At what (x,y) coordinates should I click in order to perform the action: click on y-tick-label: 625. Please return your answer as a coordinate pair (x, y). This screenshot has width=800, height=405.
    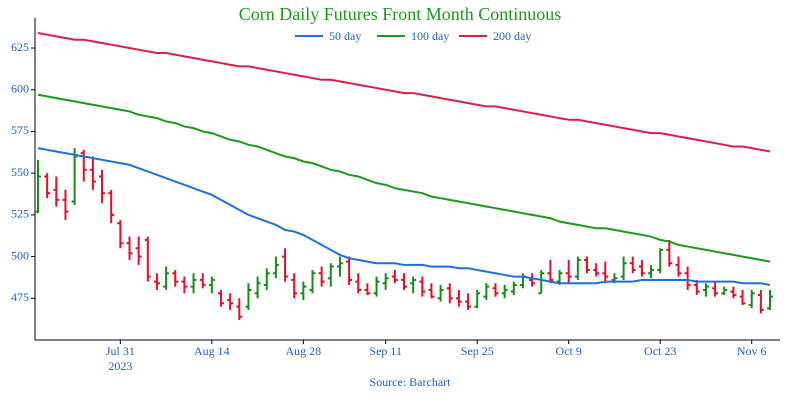
    Looking at the image, I should click on (20, 47).